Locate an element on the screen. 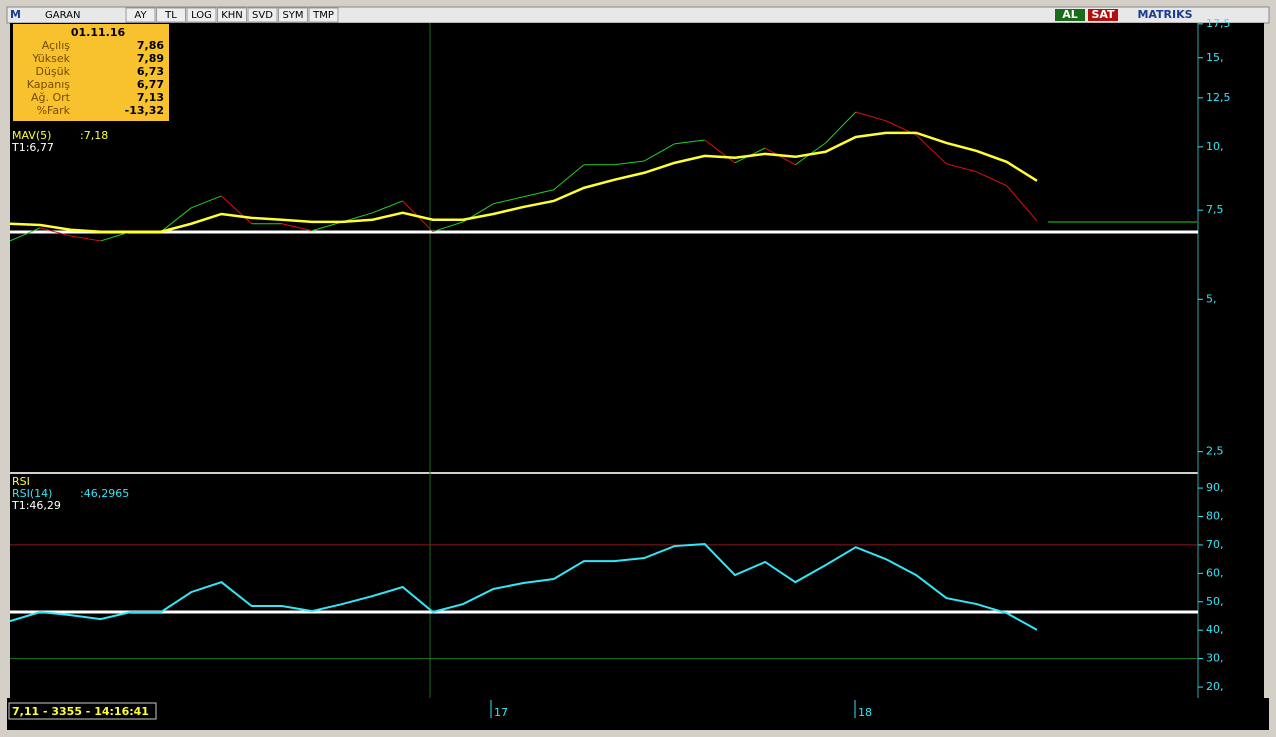  y-tick-label: 20, is located at coordinates (1215, 686).